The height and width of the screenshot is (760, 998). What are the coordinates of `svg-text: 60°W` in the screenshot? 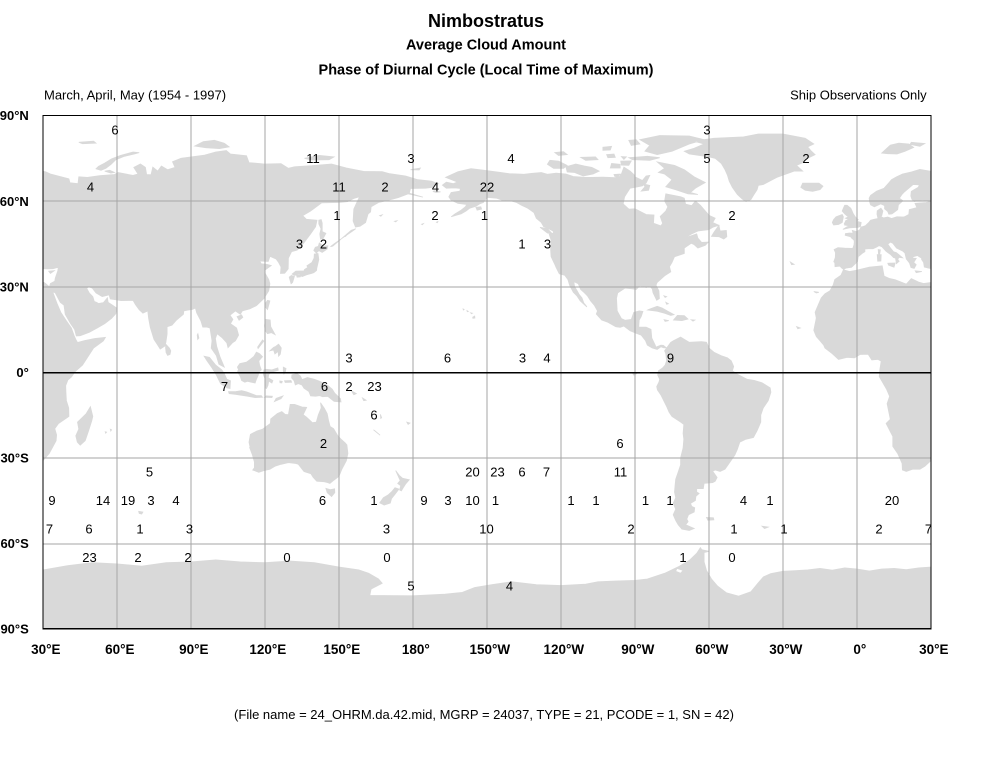 It's located at (711, 649).